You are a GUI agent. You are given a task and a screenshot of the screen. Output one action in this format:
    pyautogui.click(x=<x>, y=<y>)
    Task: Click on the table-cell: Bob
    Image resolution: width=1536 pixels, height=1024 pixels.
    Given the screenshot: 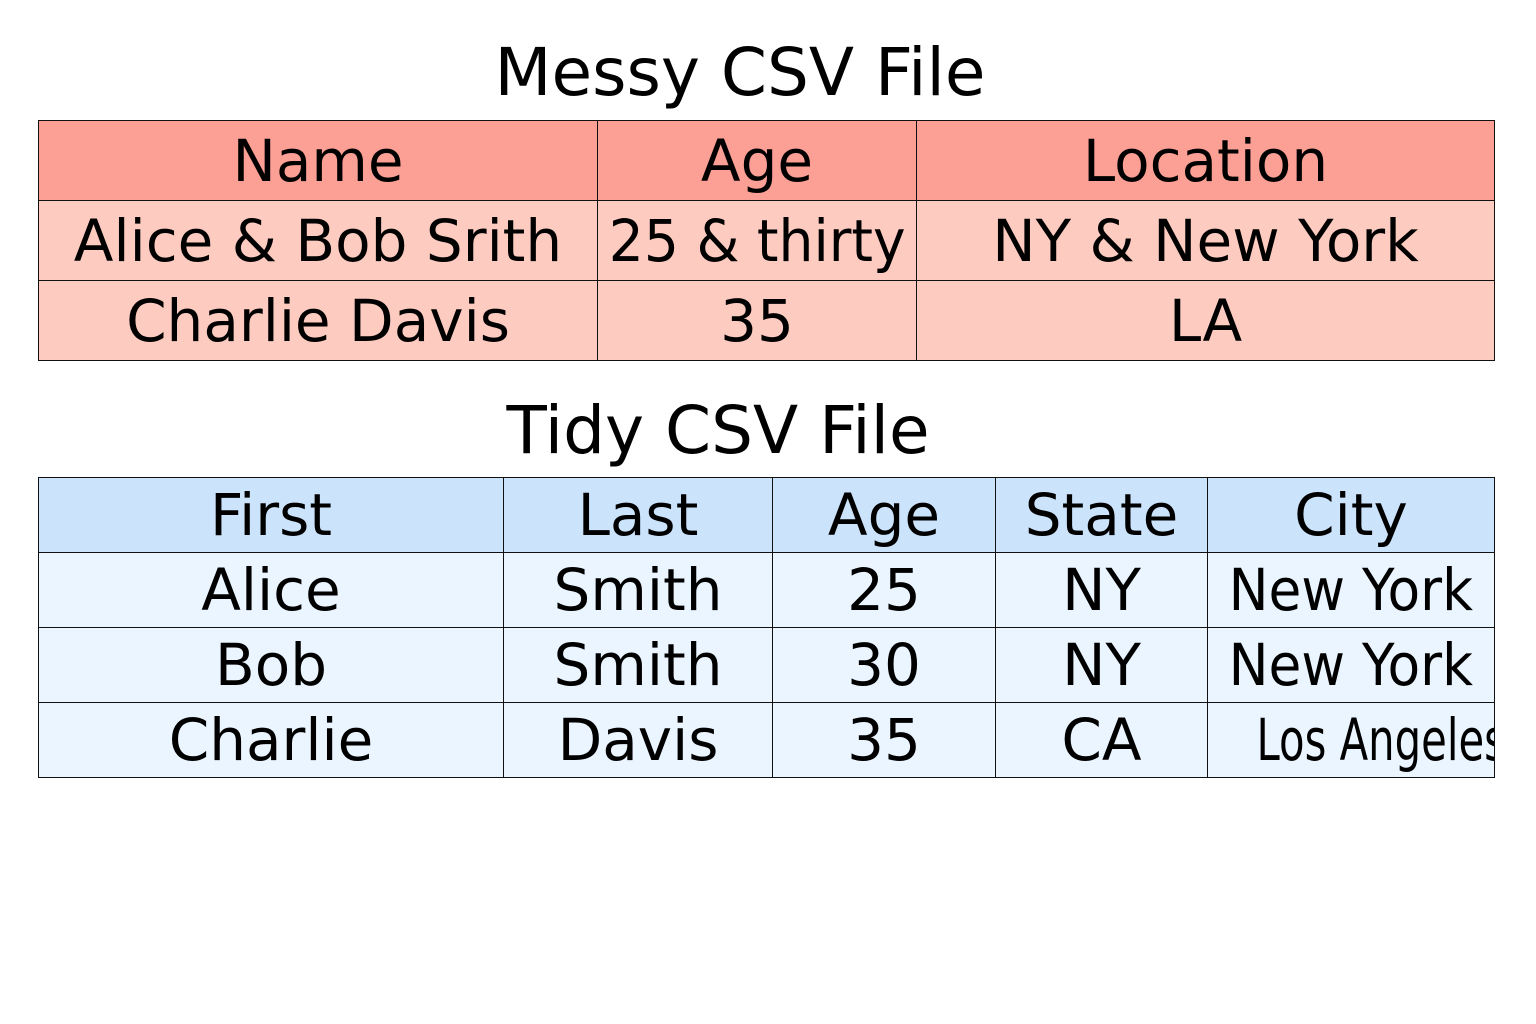 What is the action you would take?
    pyautogui.click(x=271, y=665)
    